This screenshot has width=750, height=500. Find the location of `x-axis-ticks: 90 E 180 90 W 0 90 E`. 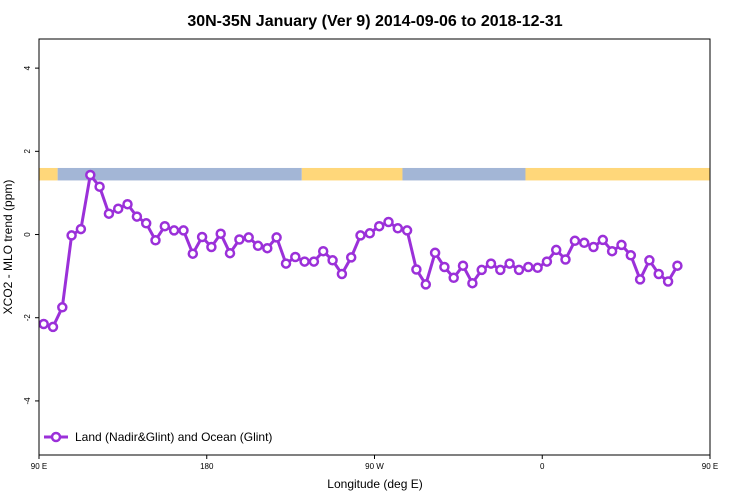

x-axis-ticks: 90 E 180 90 W 0 90 E is located at coordinates (374, 463).